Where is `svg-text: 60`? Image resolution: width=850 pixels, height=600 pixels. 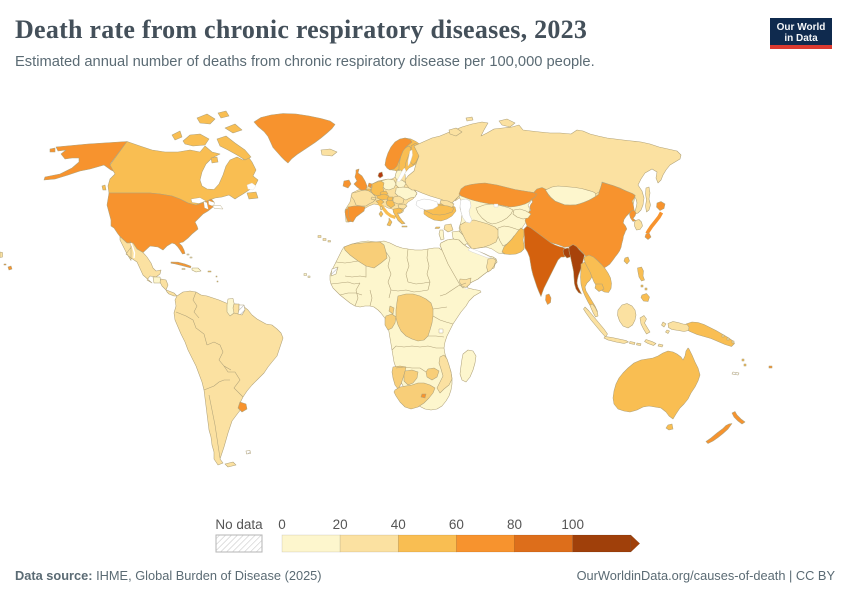
svg-text: 60 is located at coordinates (456, 524).